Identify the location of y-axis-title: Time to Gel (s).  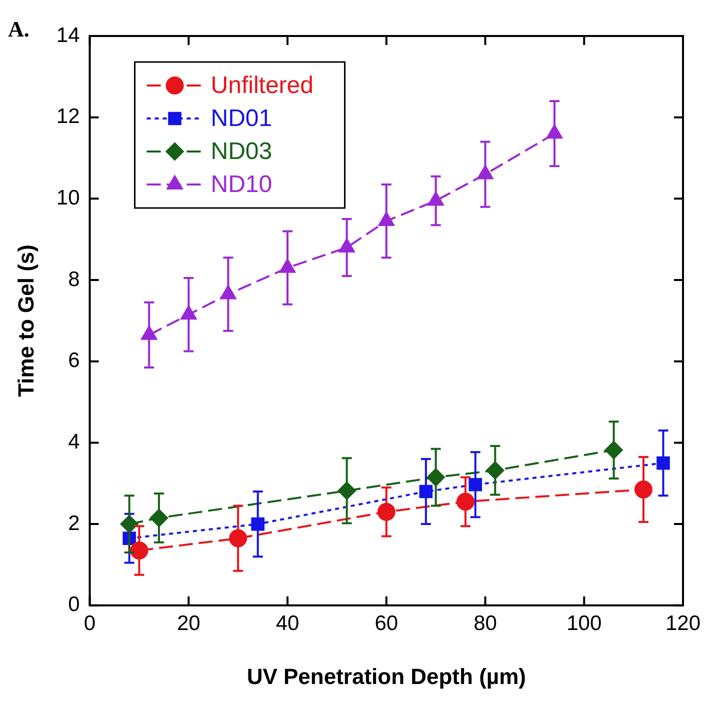
(25, 320).